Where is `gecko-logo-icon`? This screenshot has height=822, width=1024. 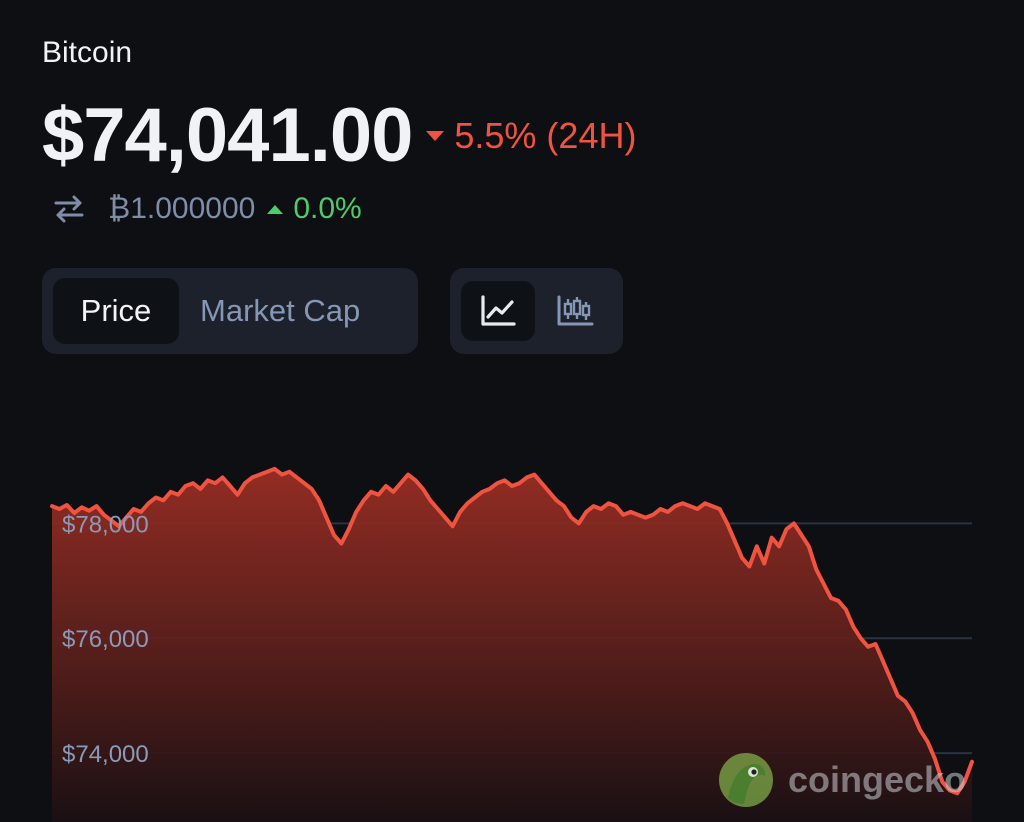
gecko-logo-icon is located at coordinates (746, 780).